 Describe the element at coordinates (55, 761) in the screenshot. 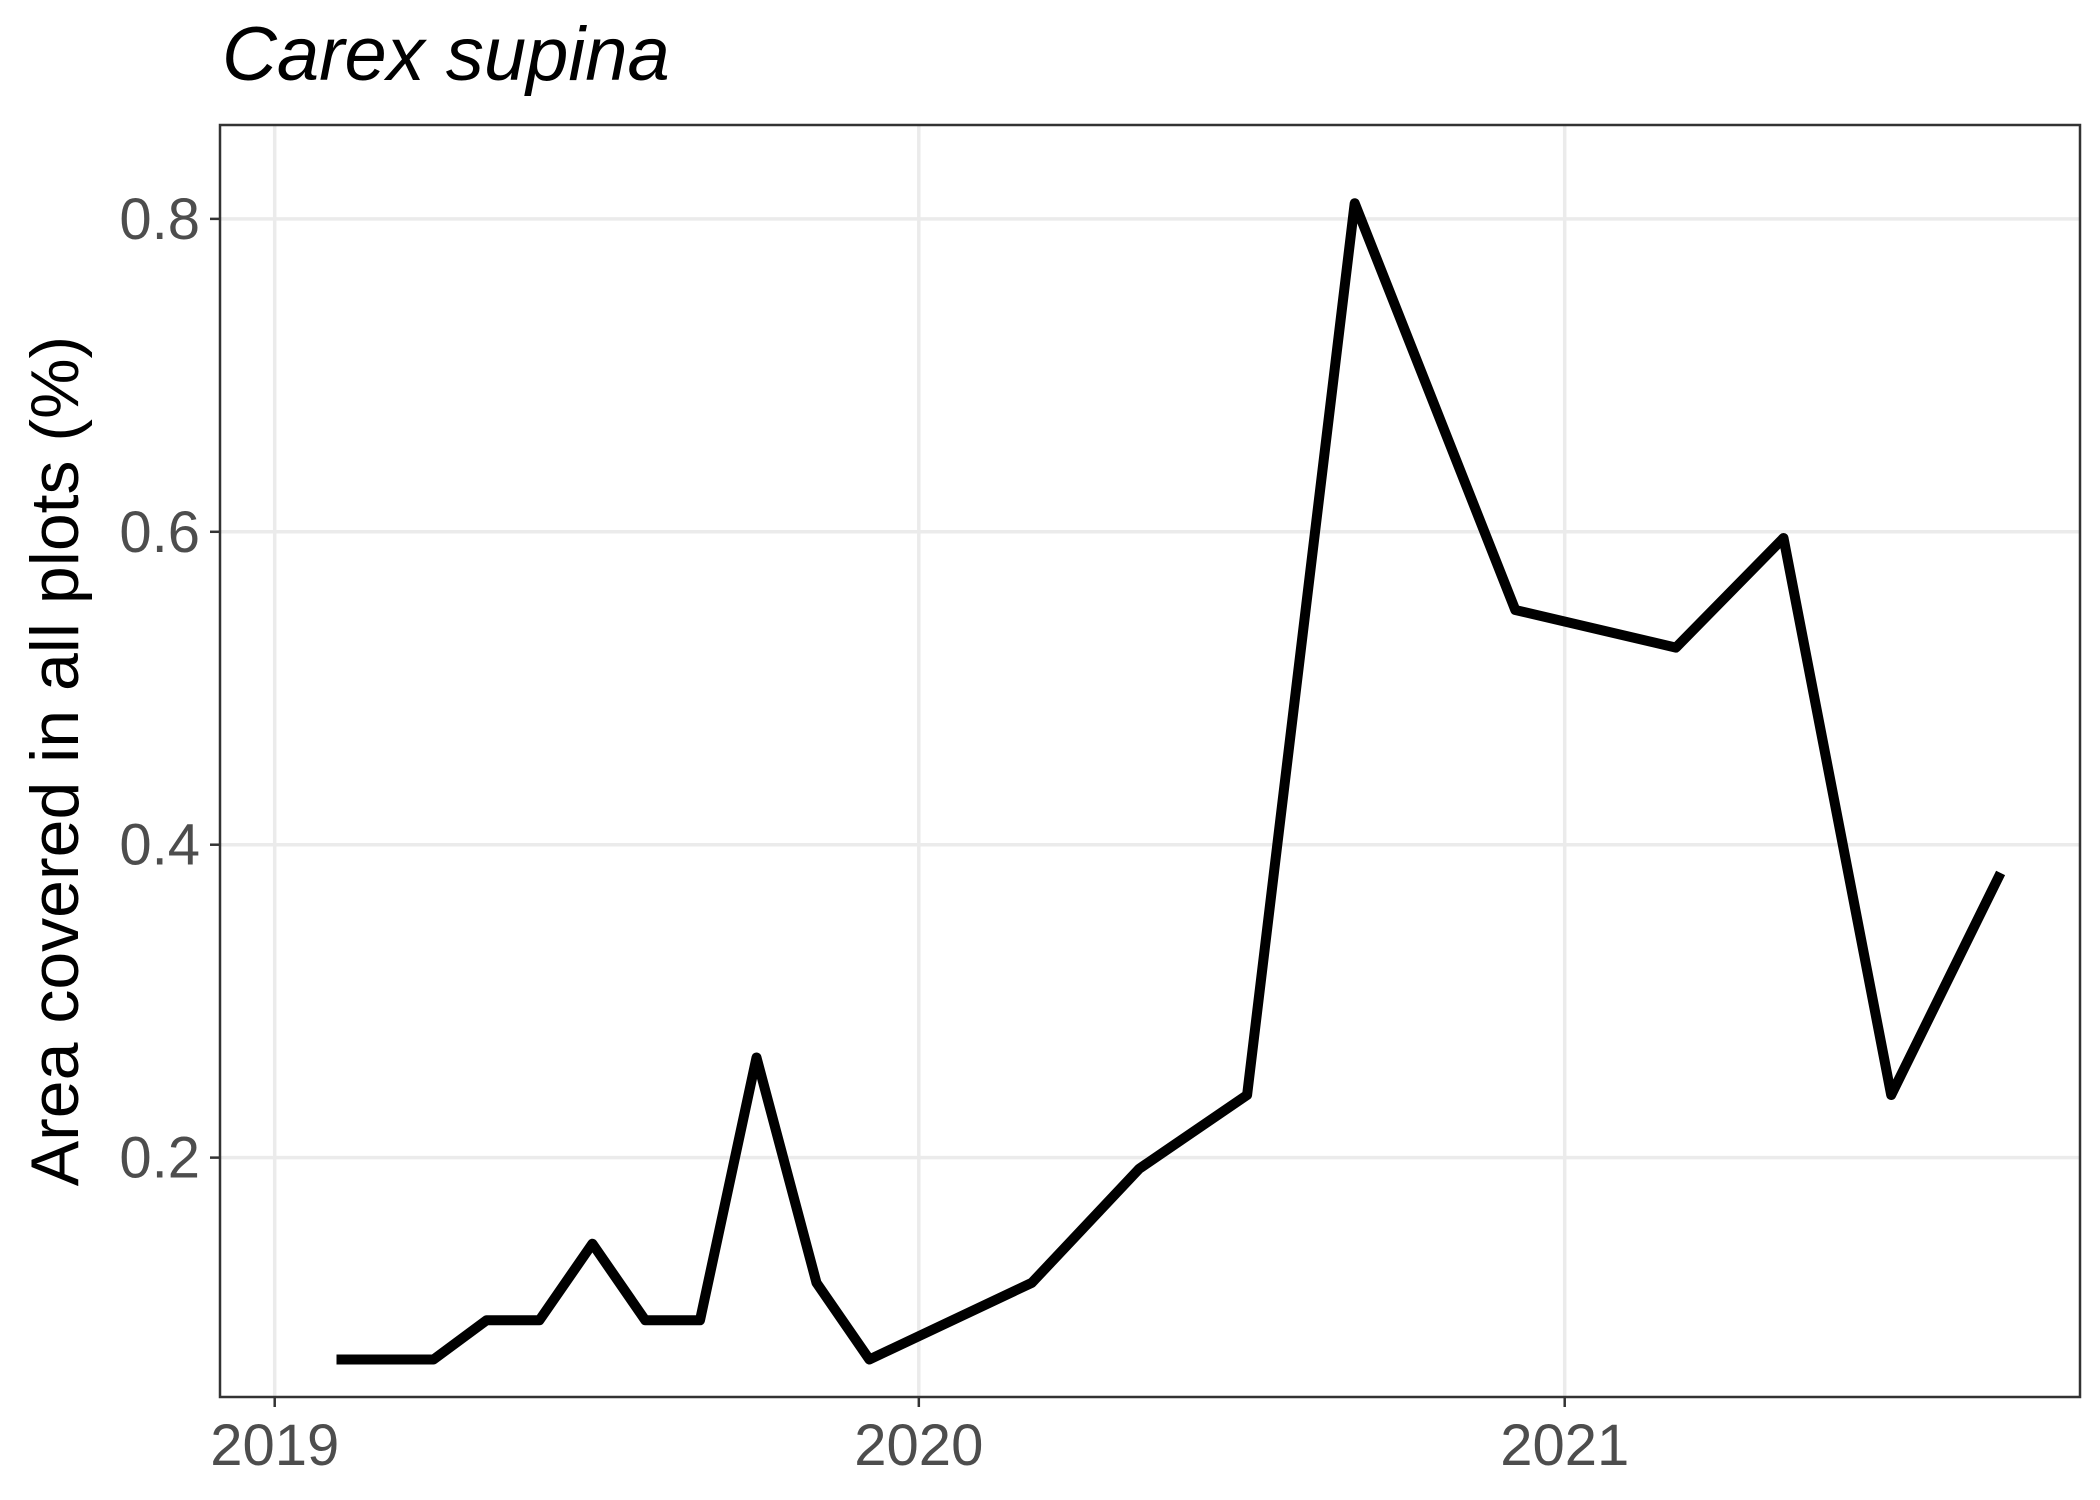

I see `y-axis-label: Area covered in all plots (%)` at that location.